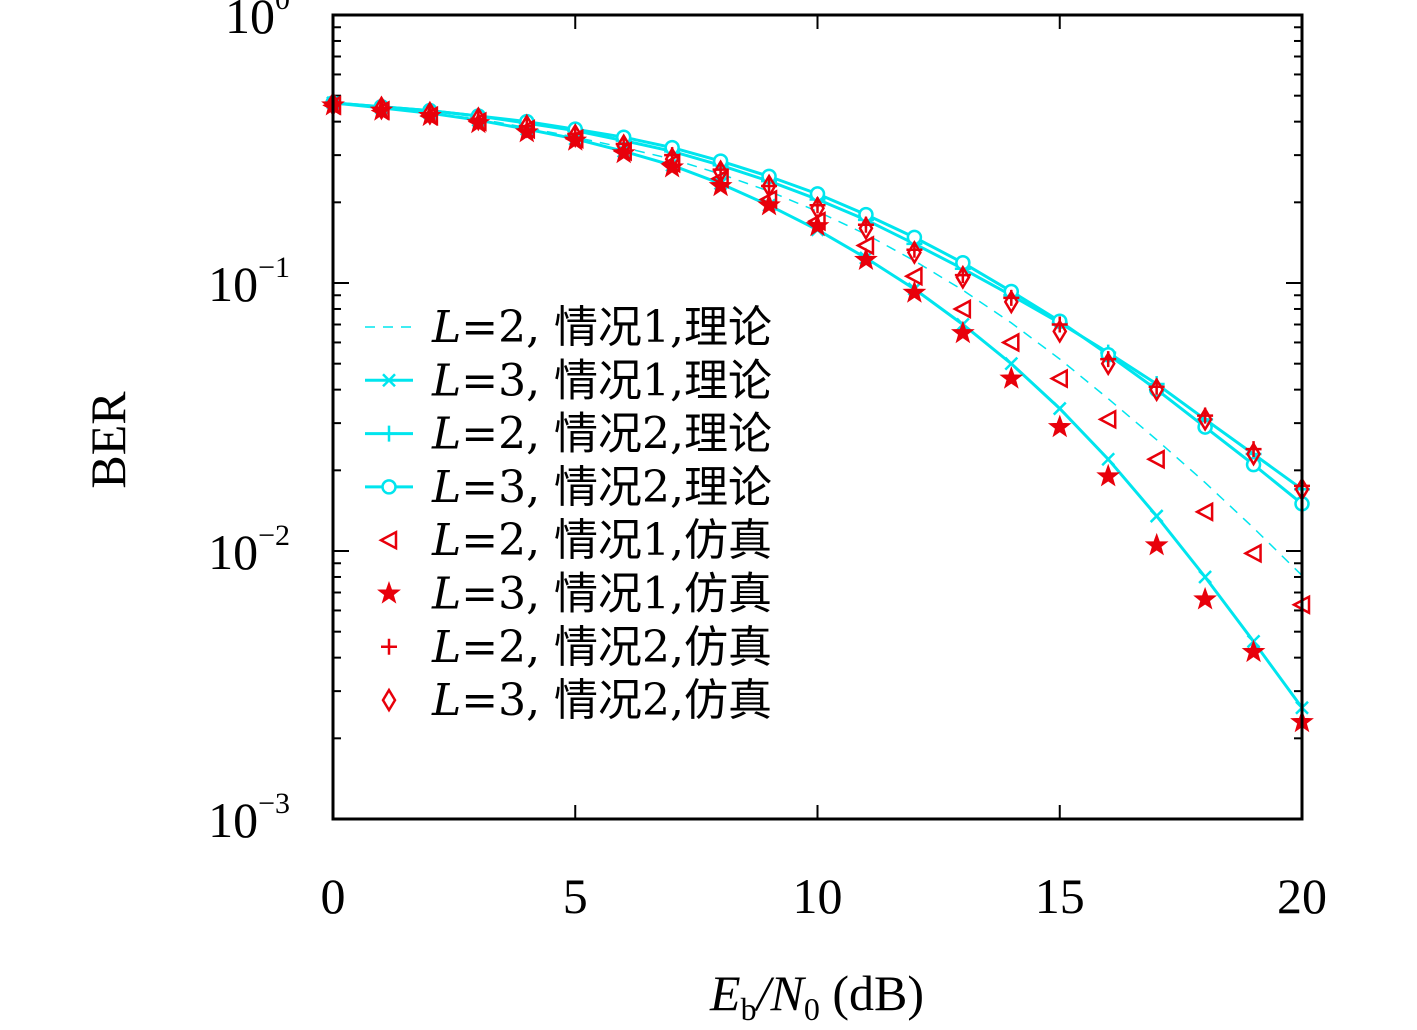 The image size is (1417, 1030). Describe the element at coordinates (333, 896) in the screenshot. I see `x-tick-label: 0` at that location.